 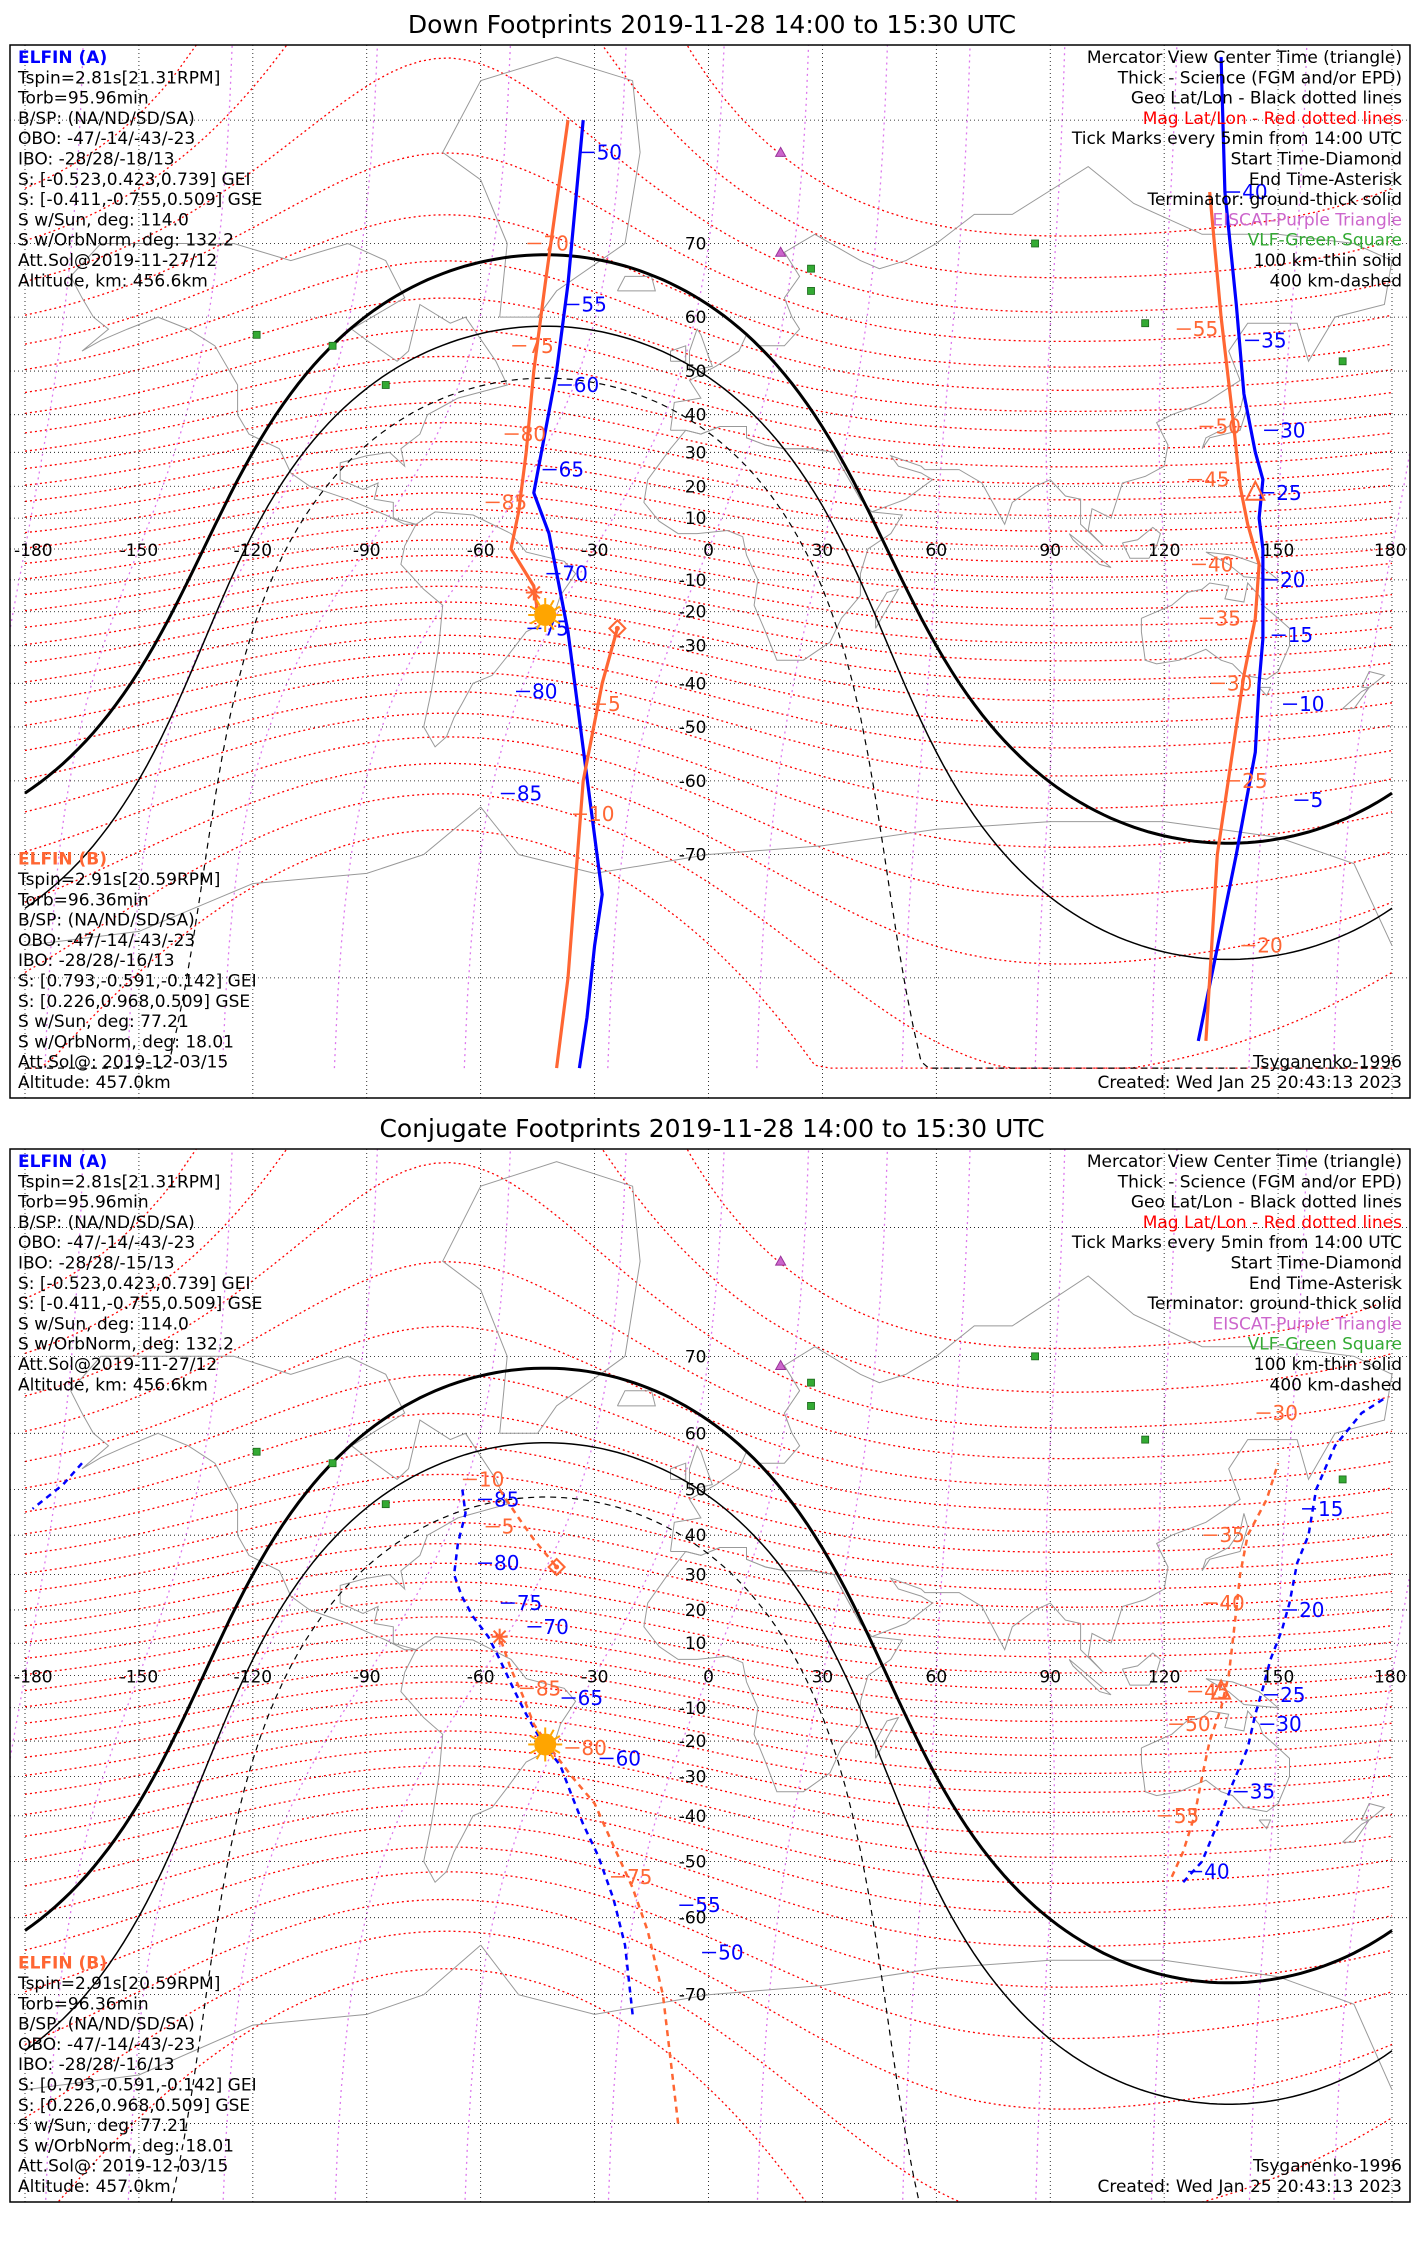 I want to click on lat-tick-label: -50, so click(x=693, y=1862).